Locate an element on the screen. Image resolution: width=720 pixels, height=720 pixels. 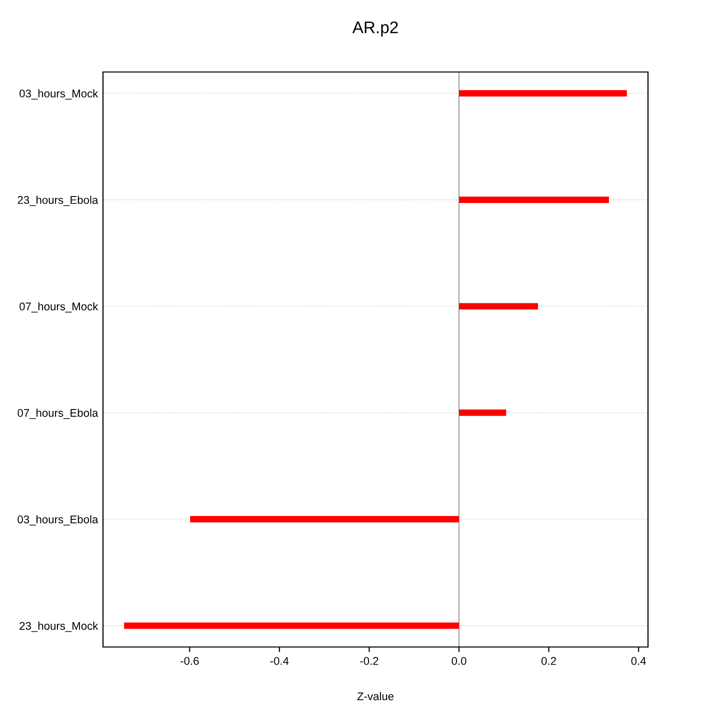
y-tick-label: 23_hours_Mock is located at coordinates (59, 627).